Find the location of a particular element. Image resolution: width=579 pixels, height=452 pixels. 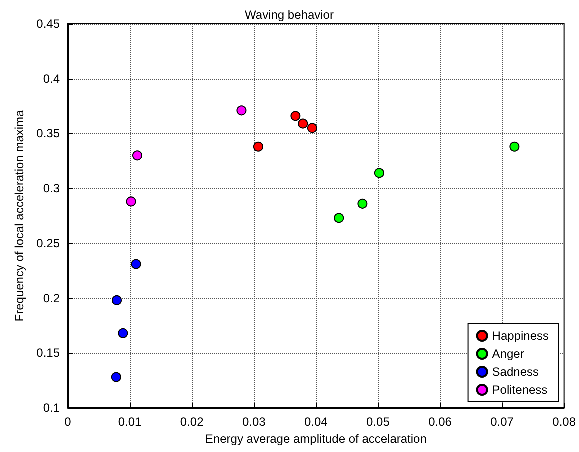

x-tick-label: 0.06 is located at coordinates (440, 422).